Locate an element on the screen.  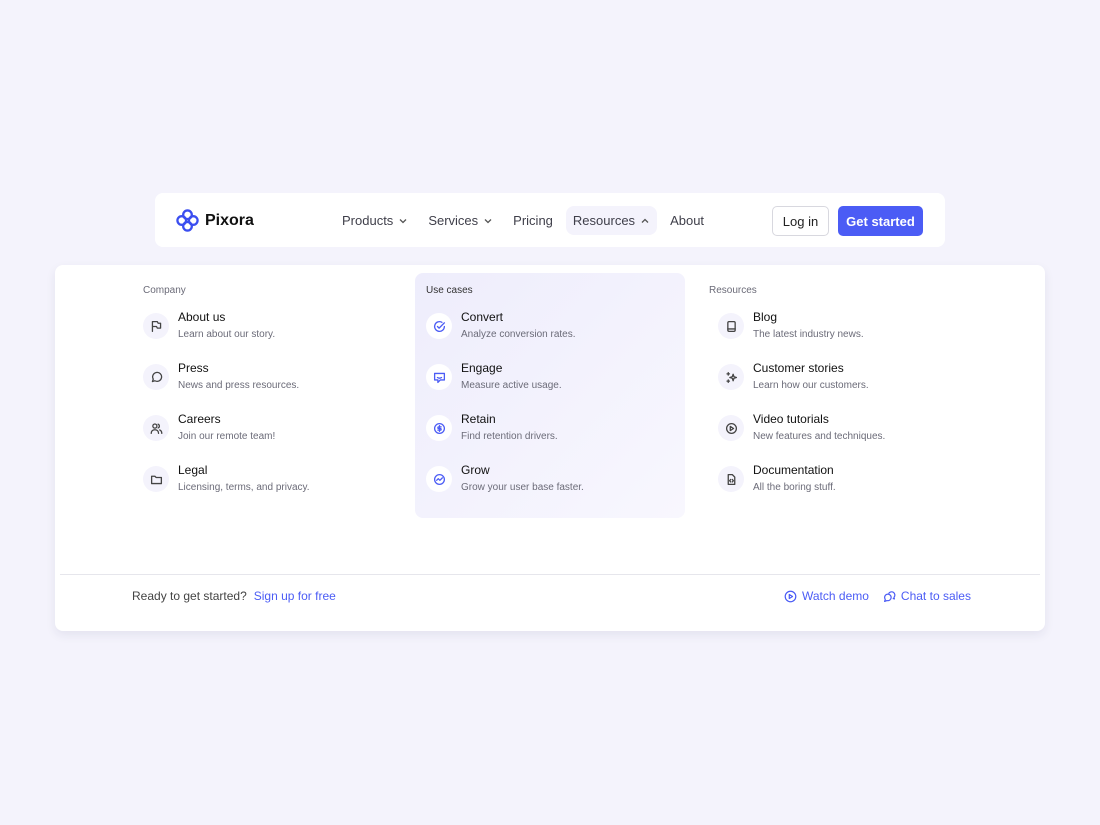
menu-item-engage: Engage Measure active usage. is located at coordinates (505, 388).